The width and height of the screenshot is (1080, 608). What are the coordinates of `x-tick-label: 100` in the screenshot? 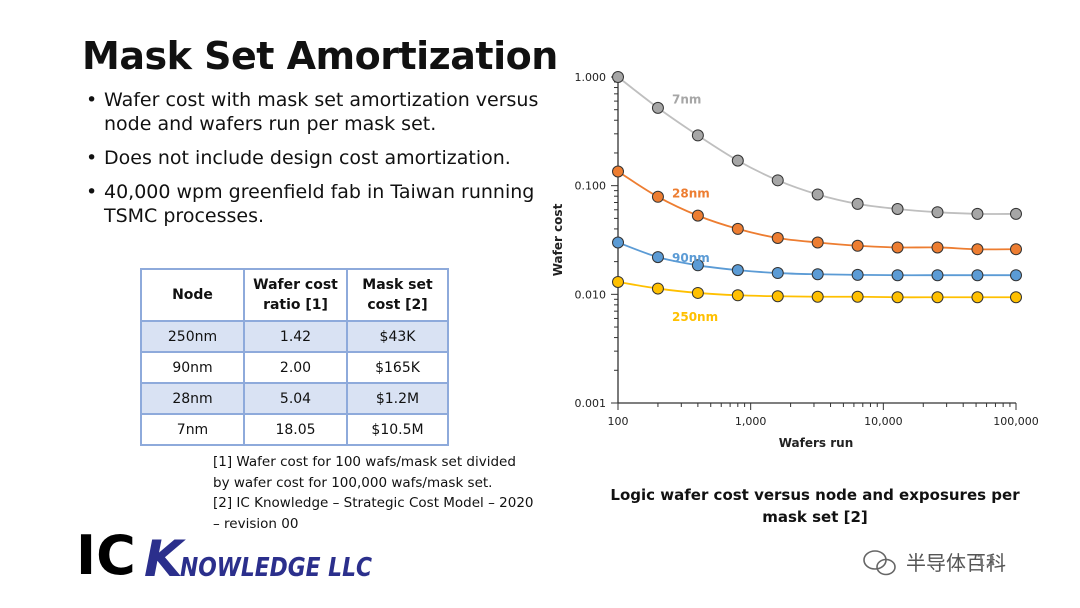 It's located at (618, 421).